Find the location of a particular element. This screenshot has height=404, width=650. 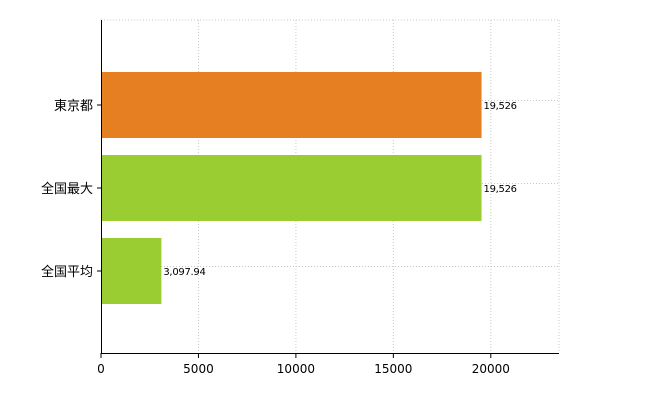

y-tick-label: 全国最大 is located at coordinates (67, 189).